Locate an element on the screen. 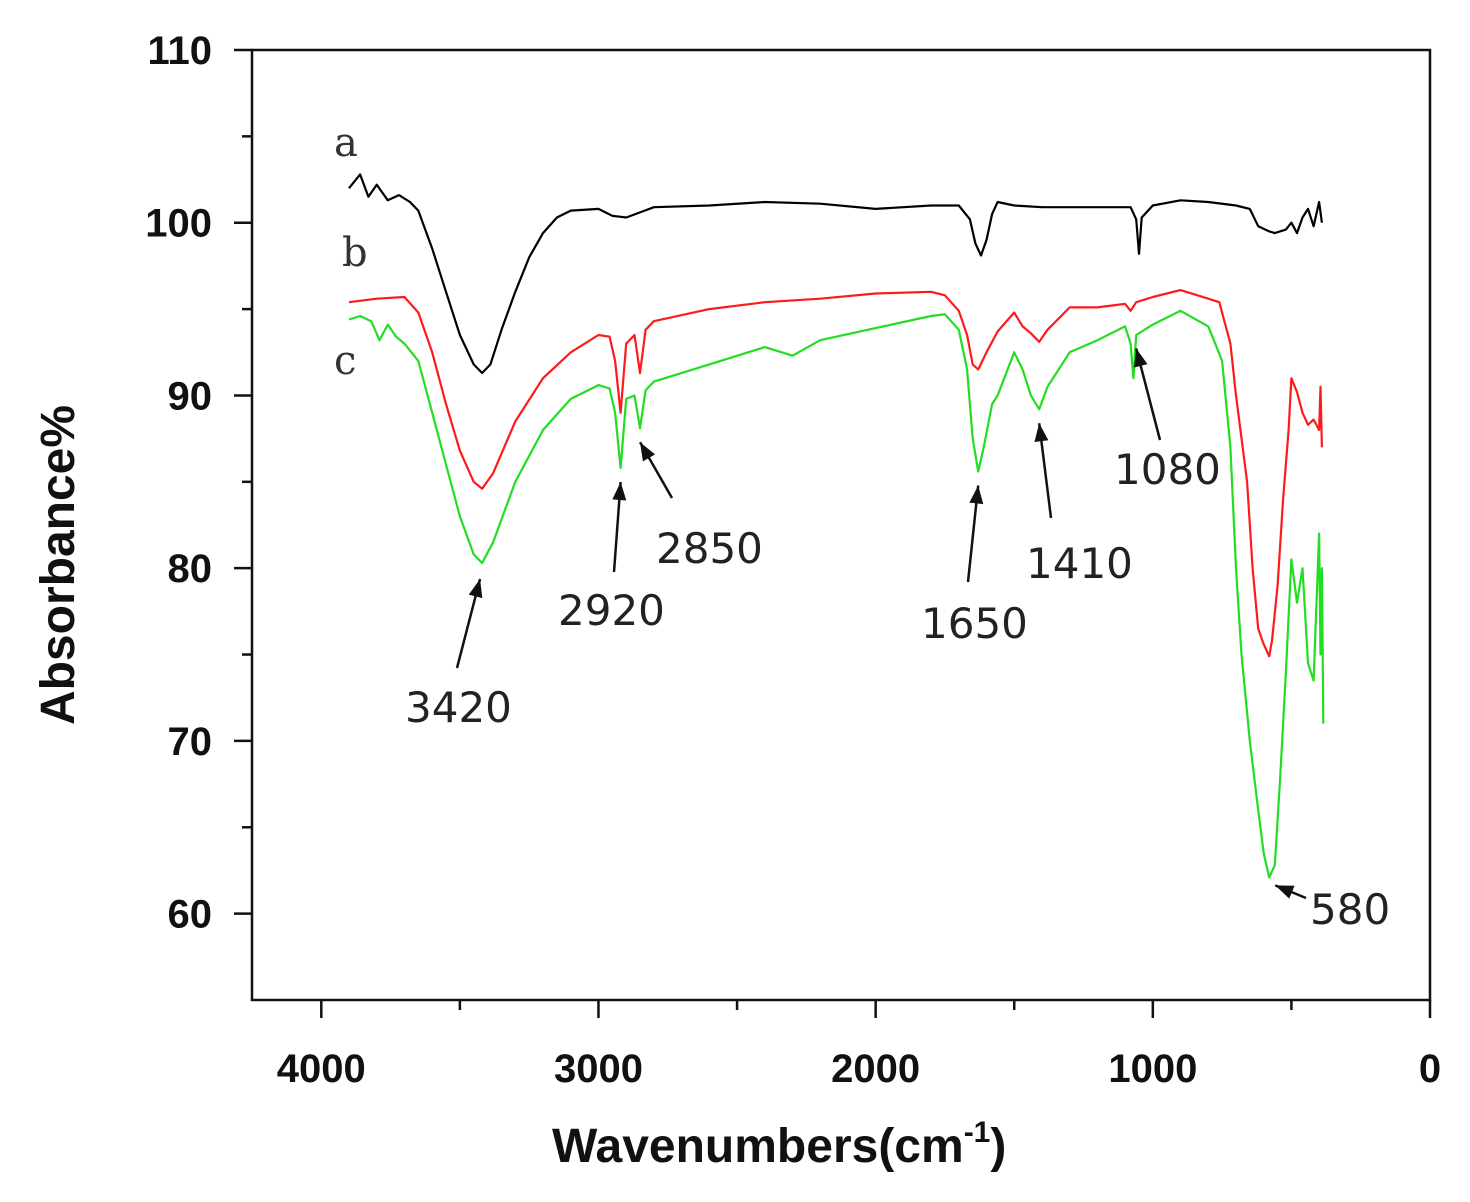 Image resolution: width=1470 pixels, height=1202 pixels. x-axis-title-sup: -1 is located at coordinates (977, 1132).